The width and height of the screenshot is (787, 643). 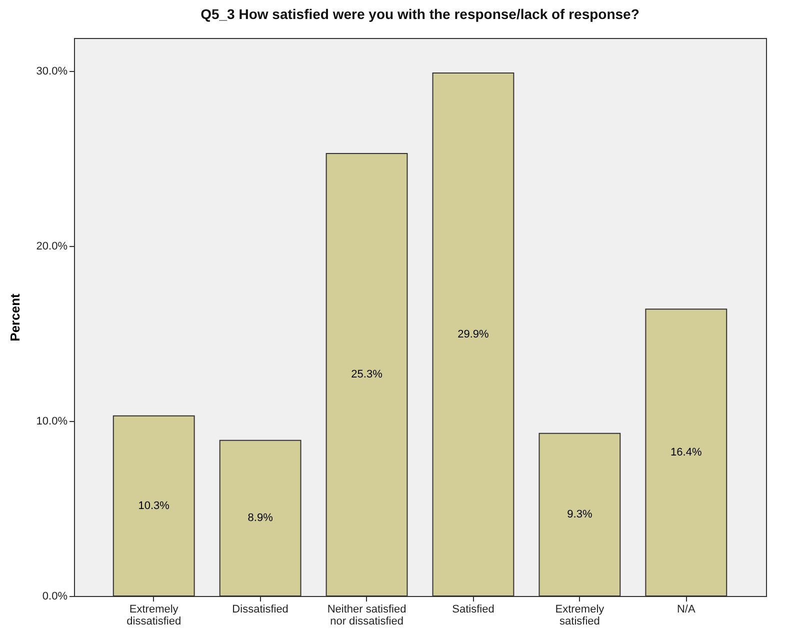 What do you see at coordinates (366, 616) in the screenshot?
I see `x-tick-label: Neither satisfied nor dissatisfied` at bounding box center [366, 616].